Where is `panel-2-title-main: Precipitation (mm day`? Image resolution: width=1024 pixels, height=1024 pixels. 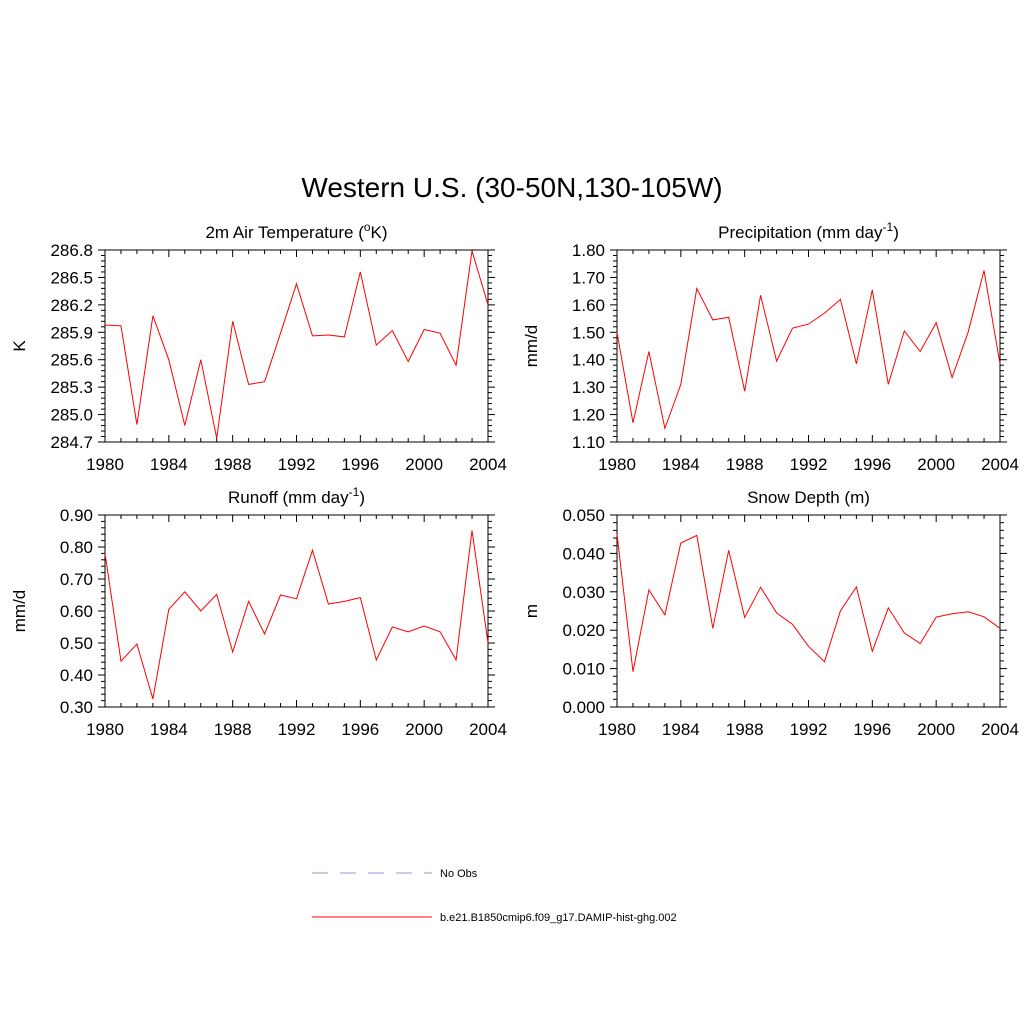 panel-2-title-main: Precipitation (mm day is located at coordinates (800, 232).